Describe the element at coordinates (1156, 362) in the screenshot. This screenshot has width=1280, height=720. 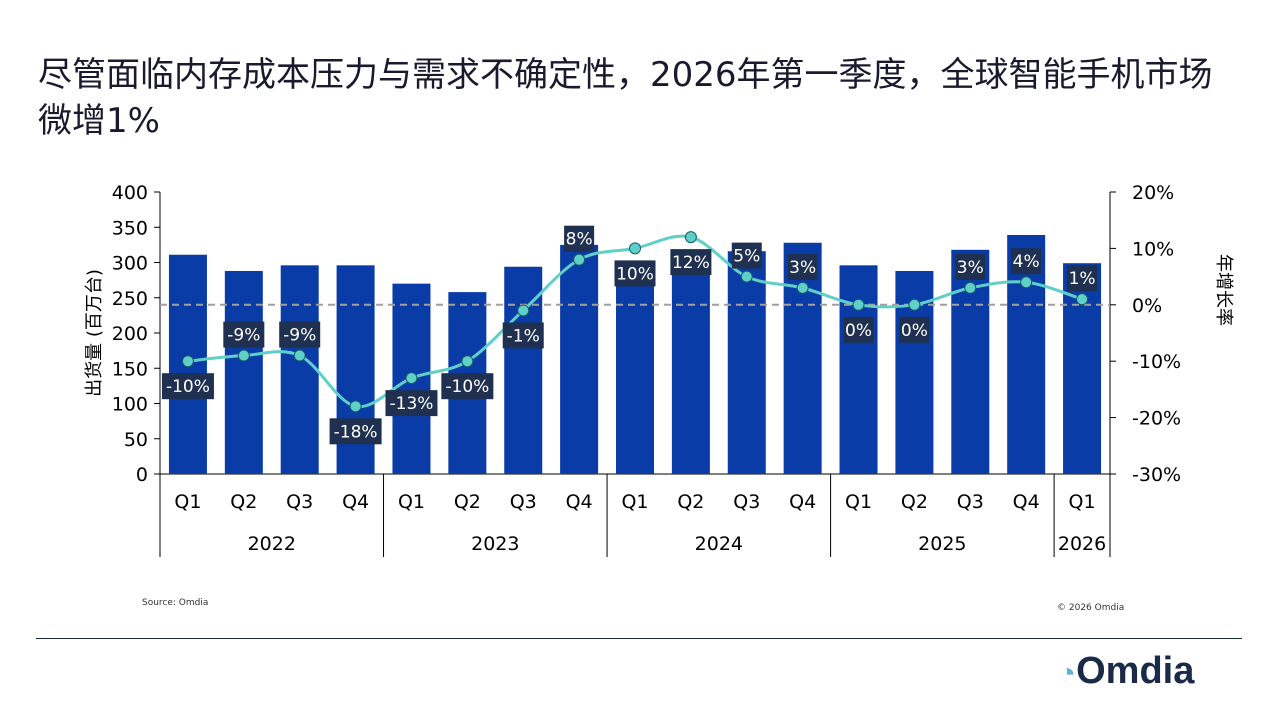
I see `y2-tick-label: -10%` at that location.